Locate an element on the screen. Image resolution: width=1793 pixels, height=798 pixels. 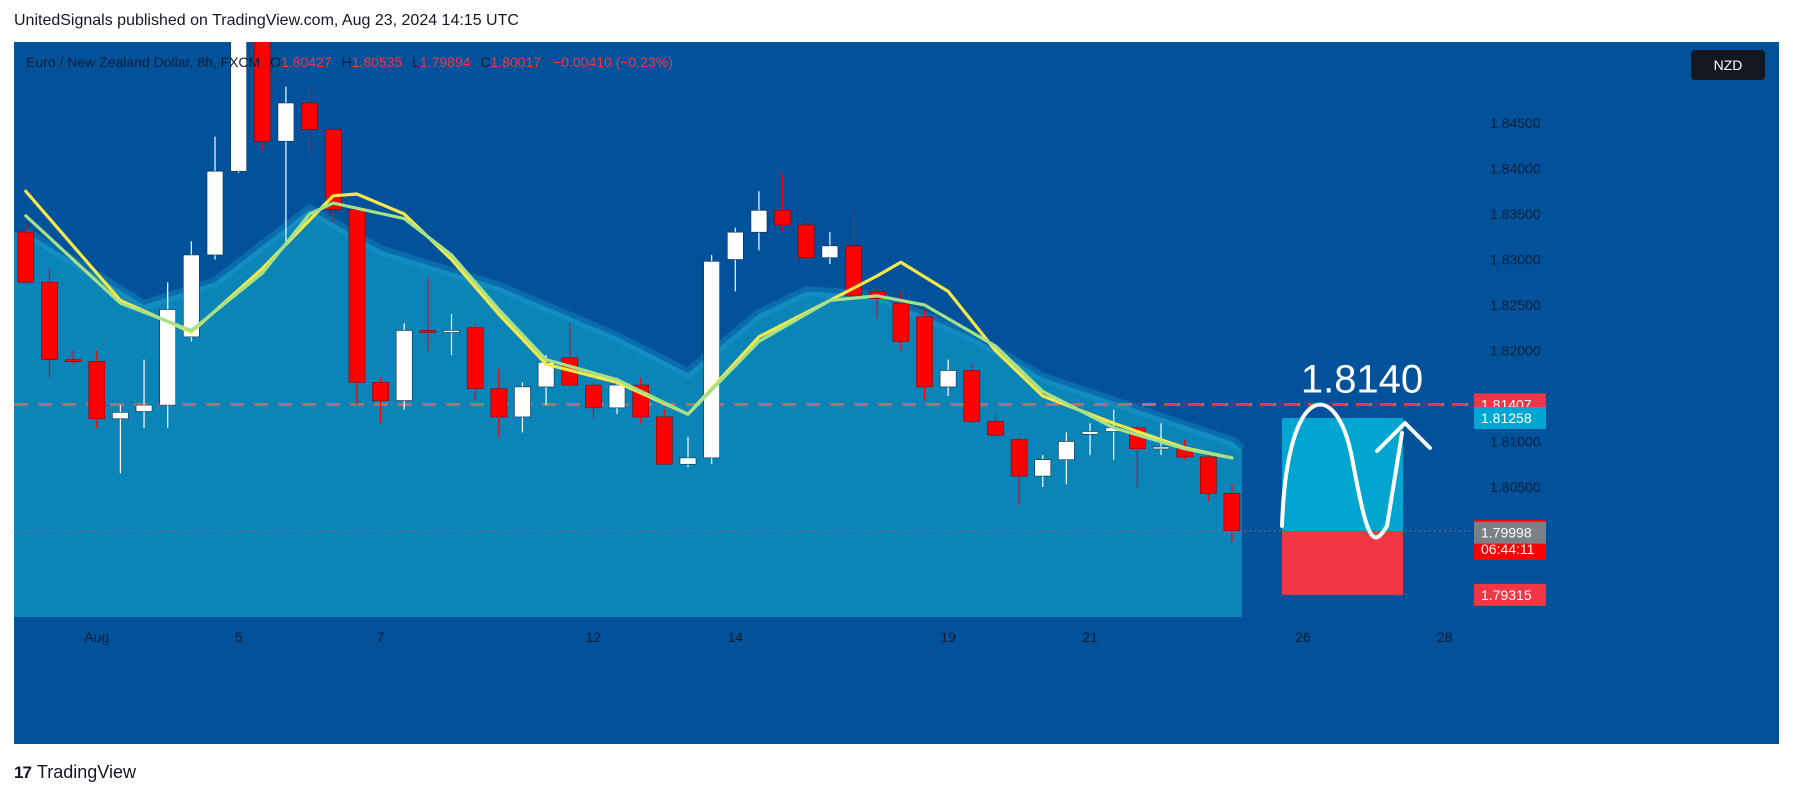
target-zone-box is located at coordinates (1342, 474).